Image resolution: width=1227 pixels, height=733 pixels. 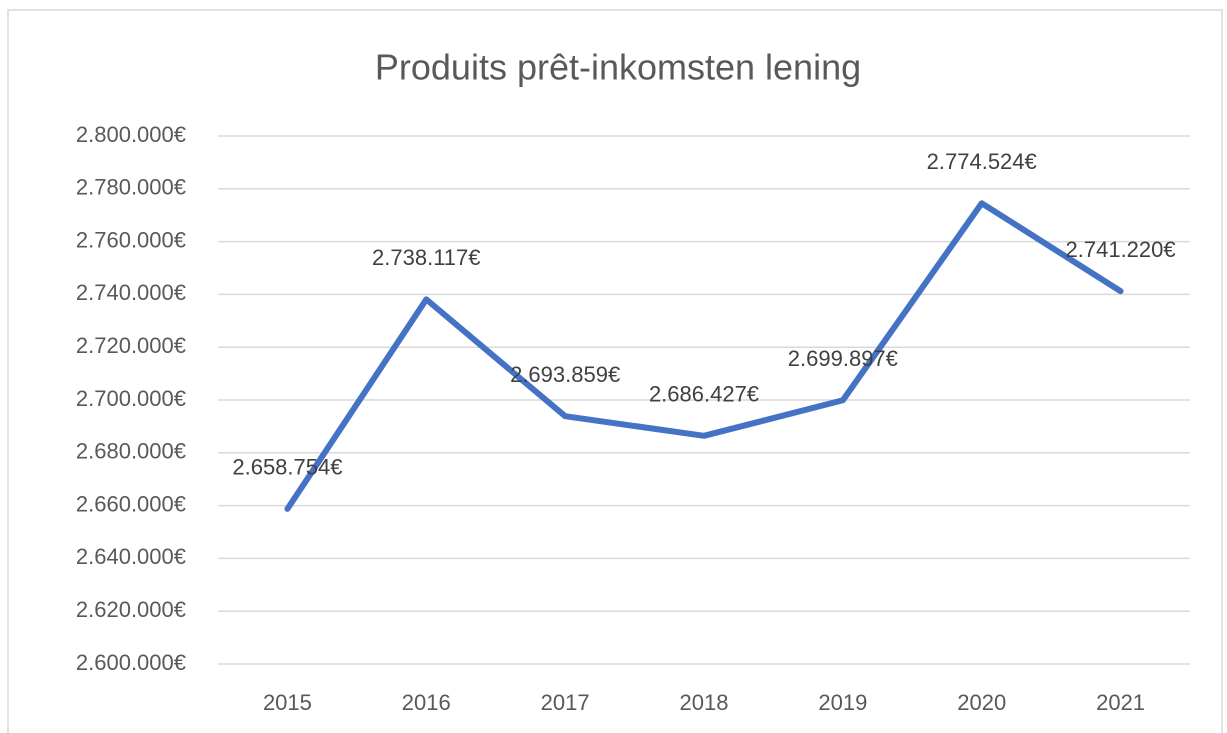 I want to click on y-tick-label: 2.800.000€, so click(x=131, y=134).